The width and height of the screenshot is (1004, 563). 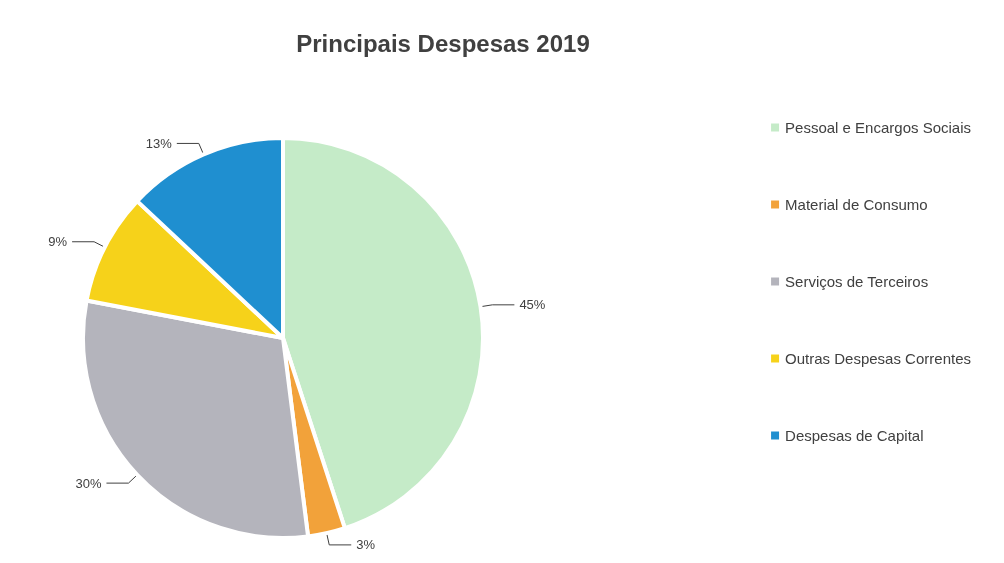 I want to click on legend-label: Pessoal e Encargos Sociais, so click(x=878, y=127).